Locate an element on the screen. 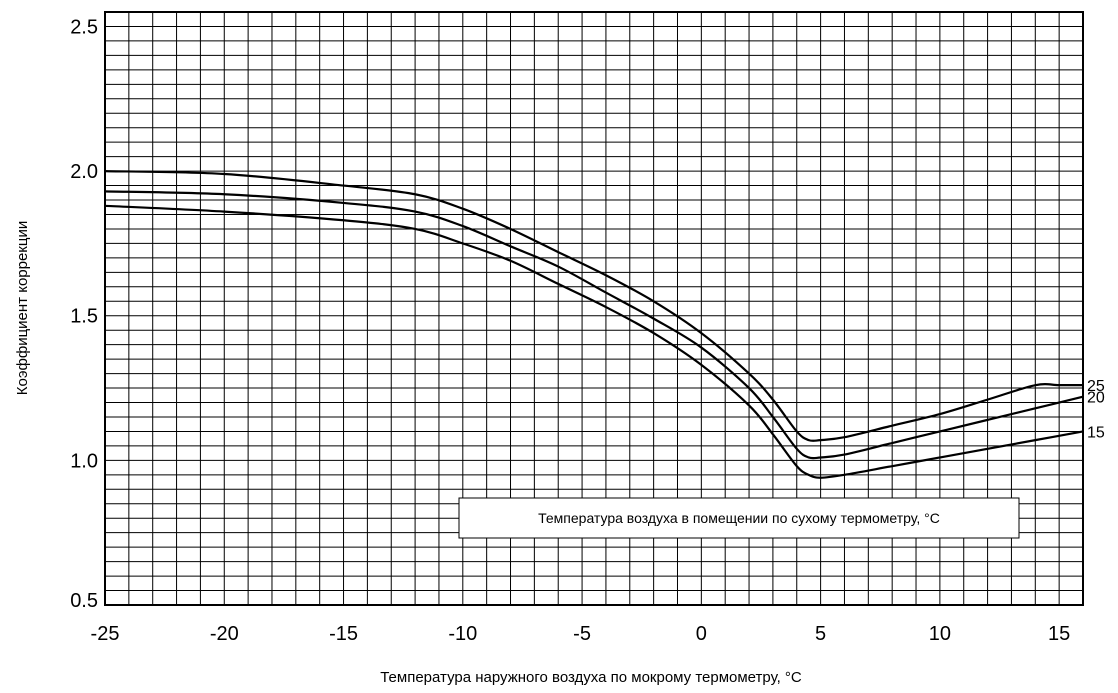 The image size is (1118, 693). x-tick-label: 5 is located at coordinates (820, 634).